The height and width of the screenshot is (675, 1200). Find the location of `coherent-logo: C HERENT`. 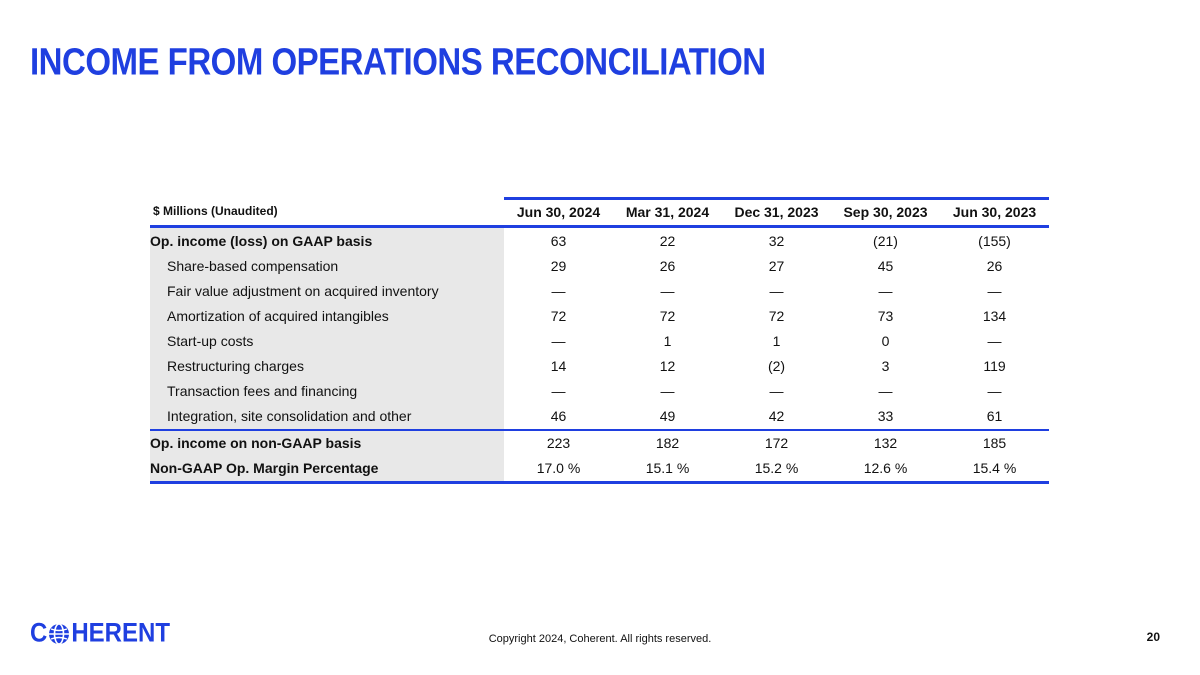

coherent-logo: C HERENT is located at coordinates (100, 633).